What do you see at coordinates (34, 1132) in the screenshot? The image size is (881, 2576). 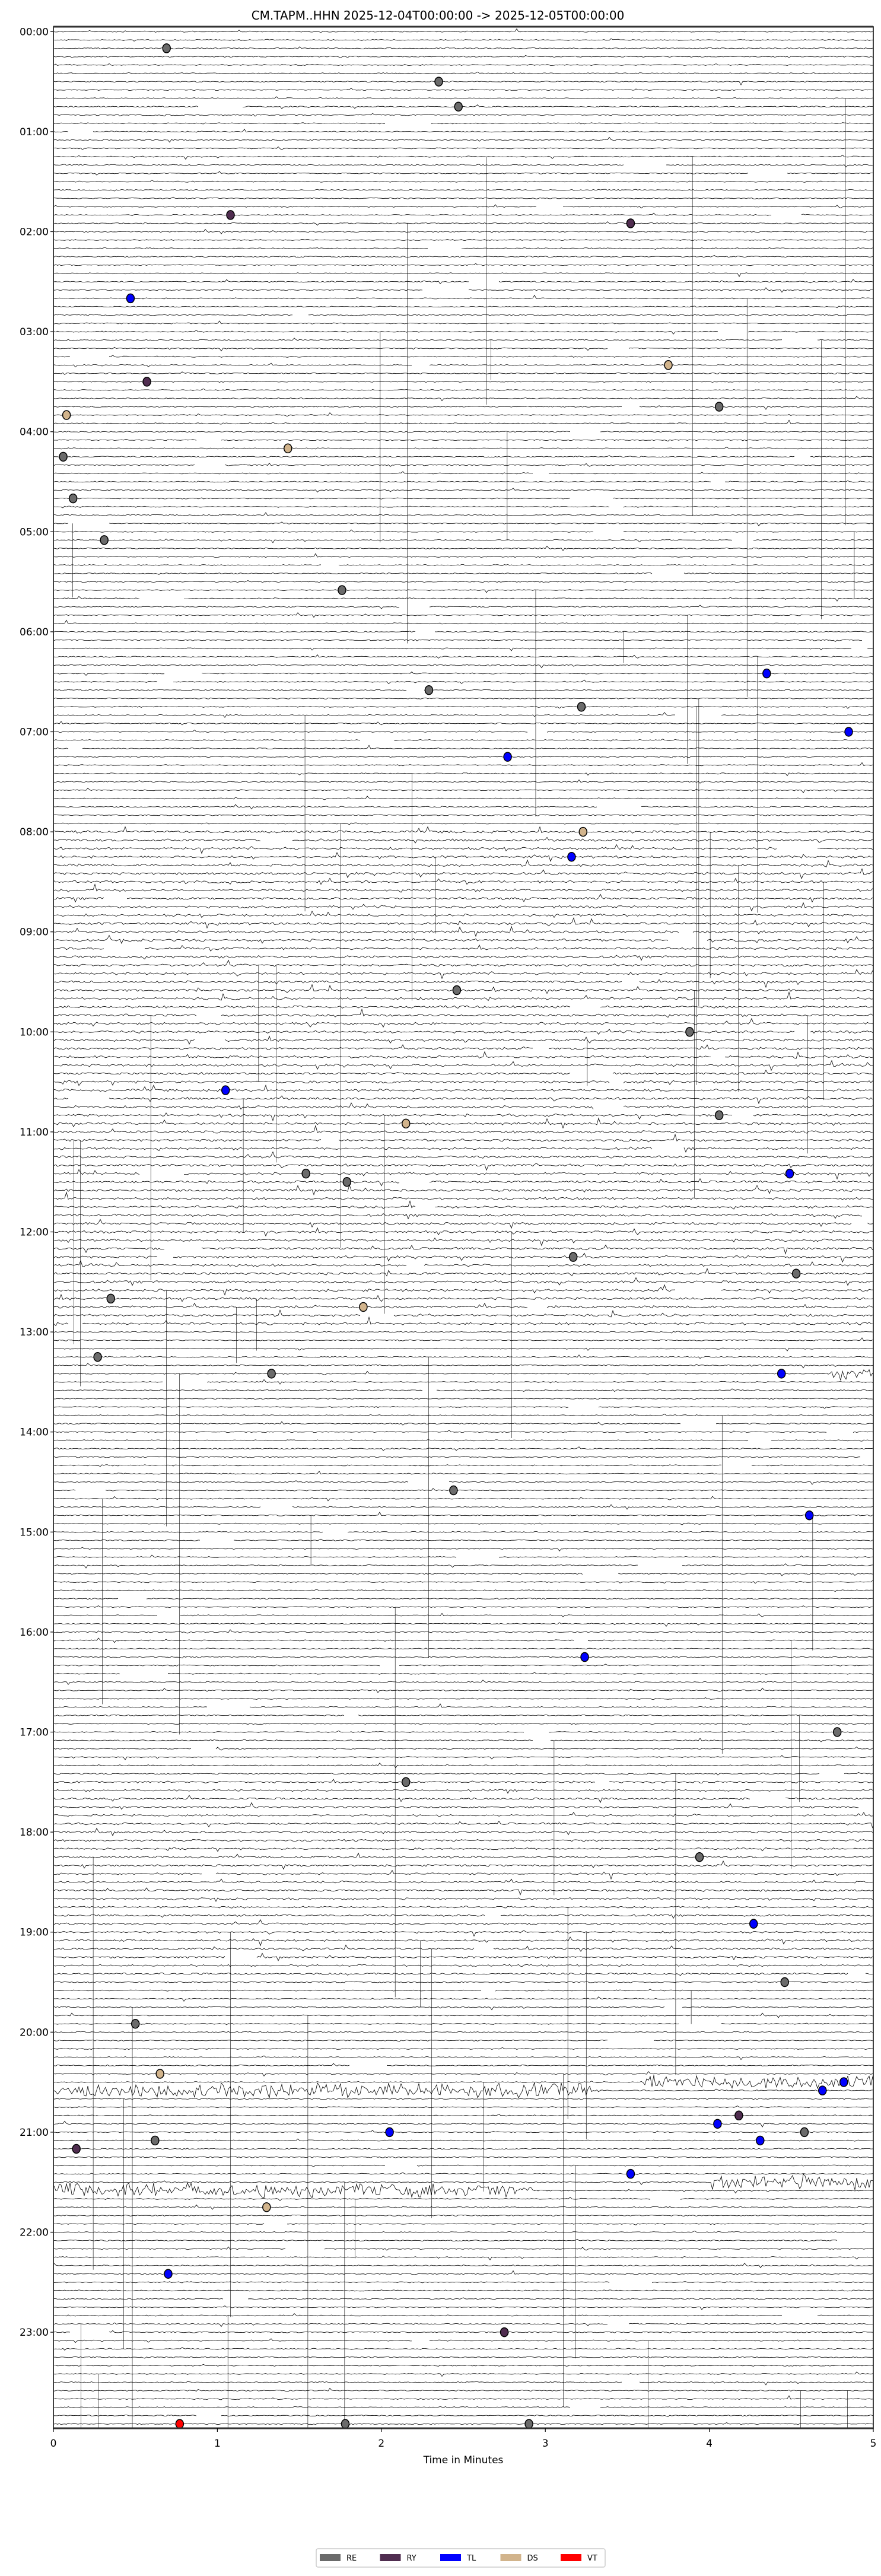 I see `y-tick-label: 11:00` at bounding box center [34, 1132].